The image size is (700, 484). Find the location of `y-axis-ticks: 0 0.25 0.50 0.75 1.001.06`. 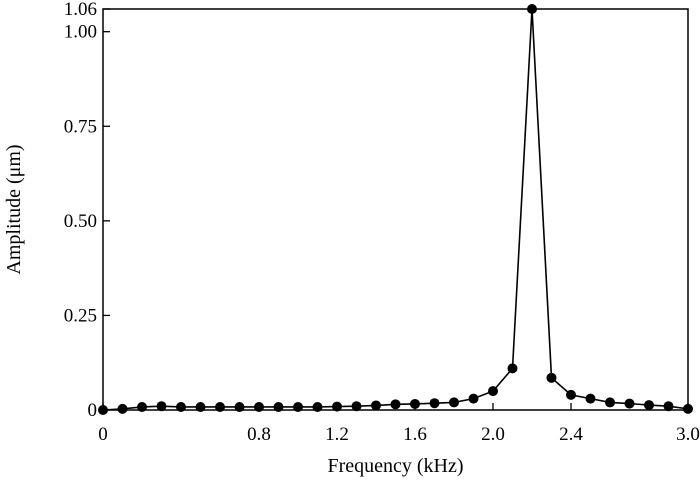

y-axis-ticks: 0 0.25 0.50 0.75 1.001.06 is located at coordinates (87, 210).